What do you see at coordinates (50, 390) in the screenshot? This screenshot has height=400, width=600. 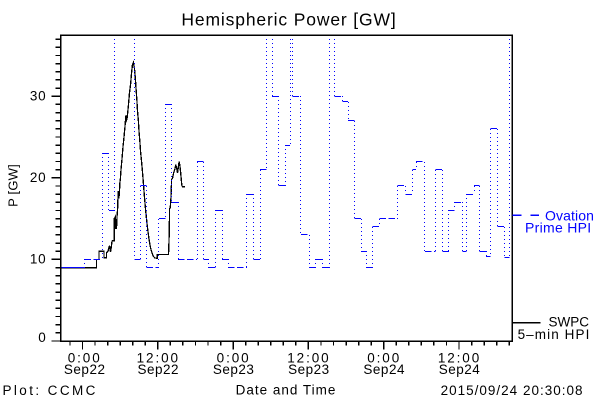 I see `svg-text: Plot: CCMC` at bounding box center [50, 390].